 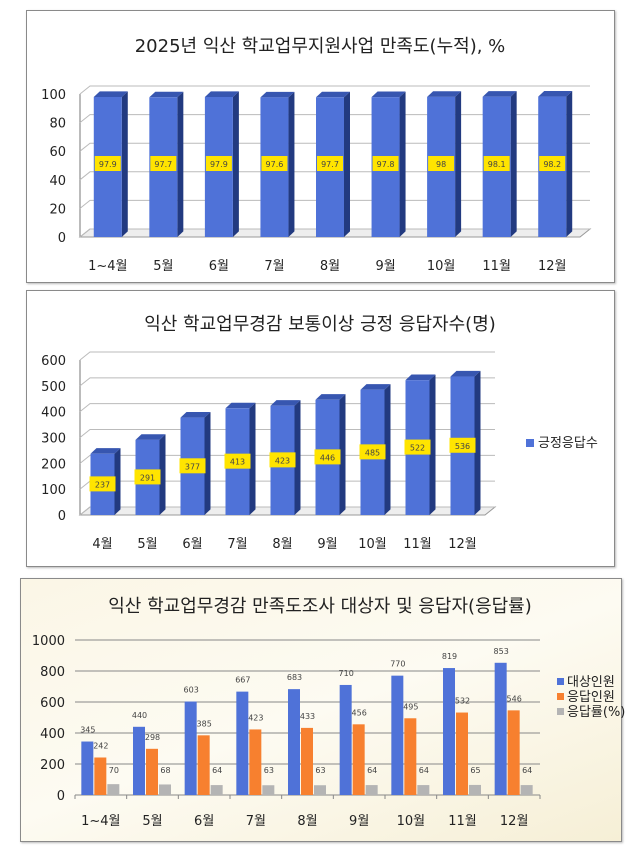 I want to click on y-tick-label: 60, so click(x=57, y=152).